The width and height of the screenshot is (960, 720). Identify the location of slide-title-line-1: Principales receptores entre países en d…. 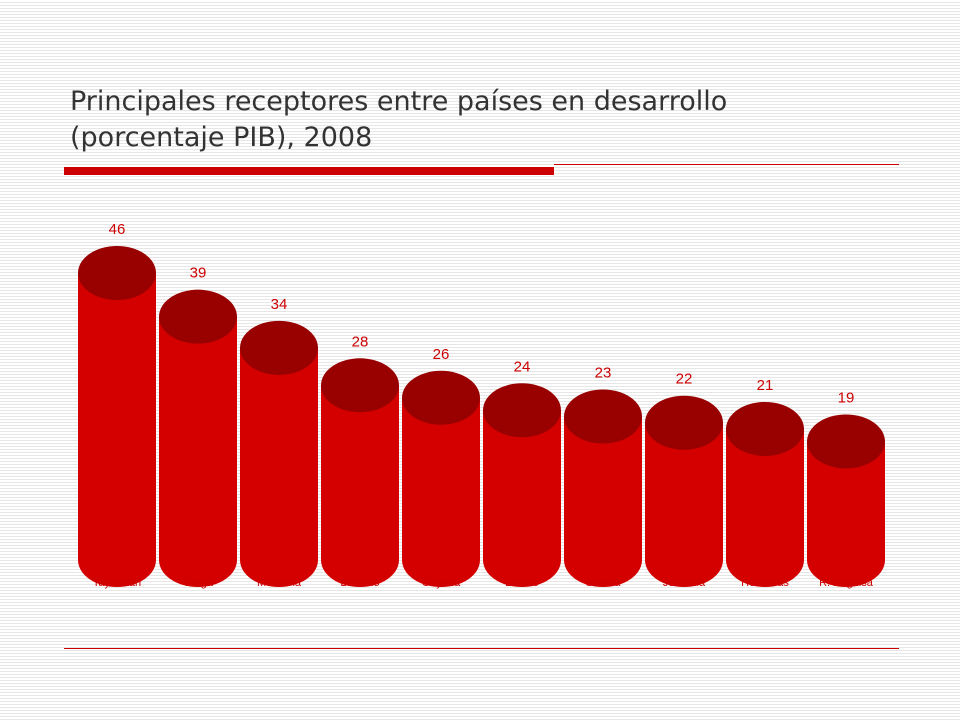
(399, 101).